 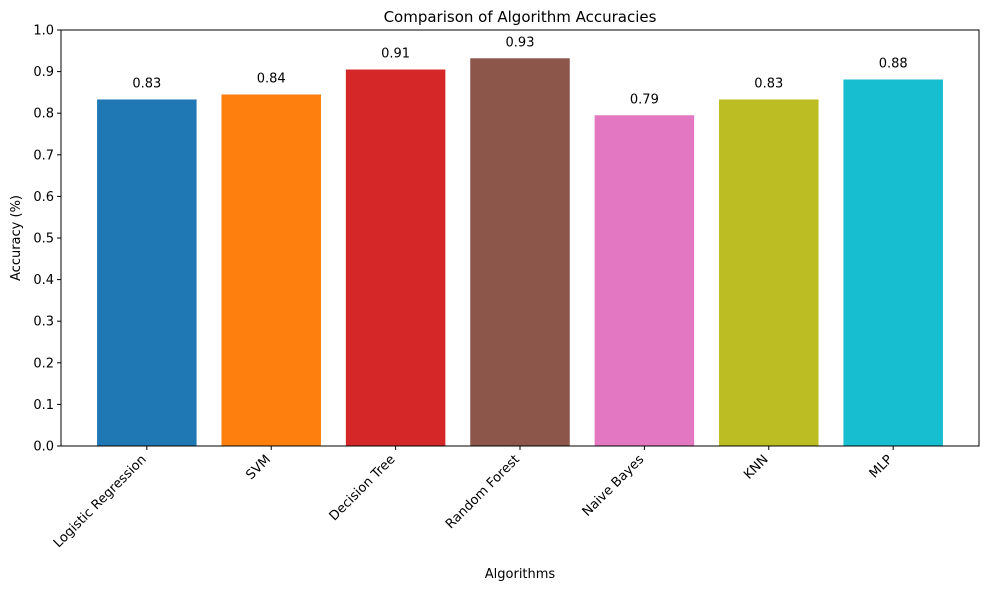 What do you see at coordinates (43, 363) in the screenshot?
I see `y-tick-label-2: 0.2` at bounding box center [43, 363].